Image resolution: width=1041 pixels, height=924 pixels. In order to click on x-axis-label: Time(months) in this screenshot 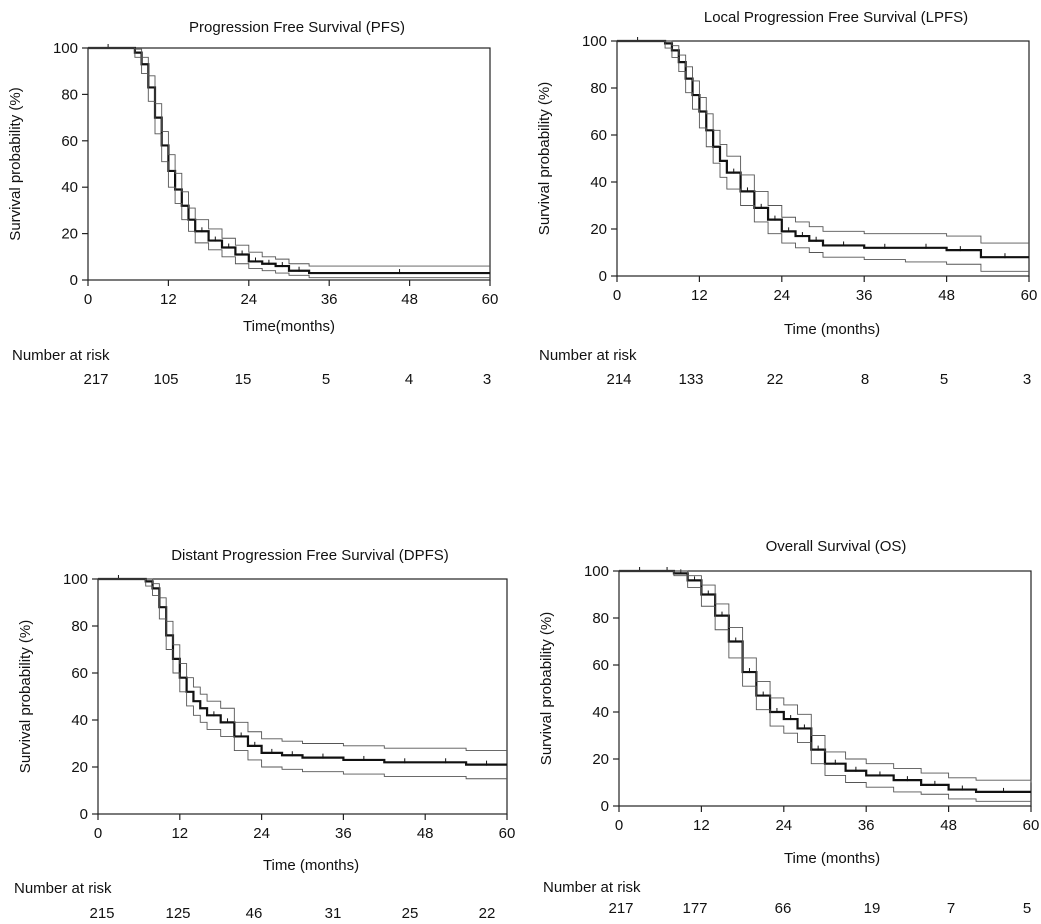, I will do `click(289, 326)`.